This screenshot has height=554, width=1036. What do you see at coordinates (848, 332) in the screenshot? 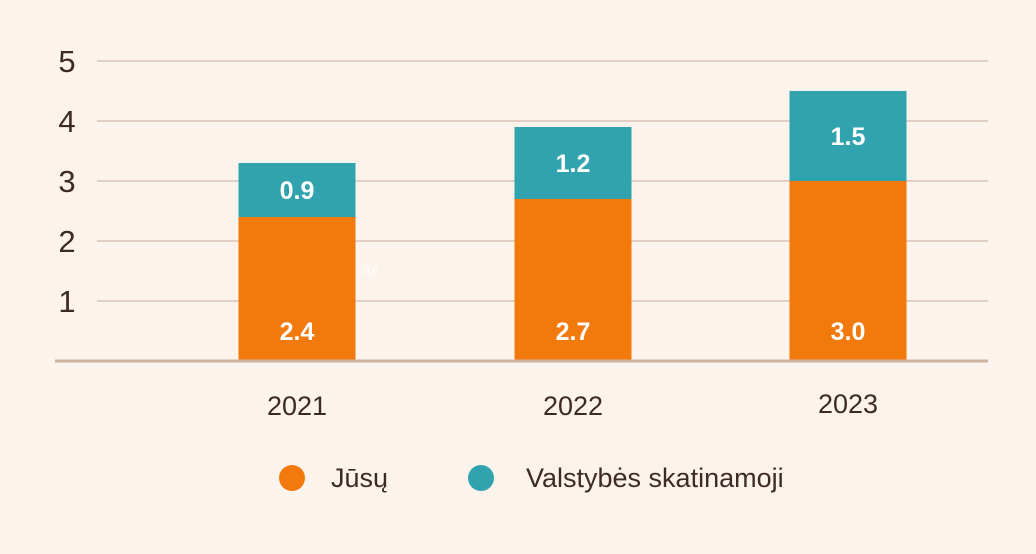
I see `bar-value-label: 3.0` at bounding box center [848, 332].